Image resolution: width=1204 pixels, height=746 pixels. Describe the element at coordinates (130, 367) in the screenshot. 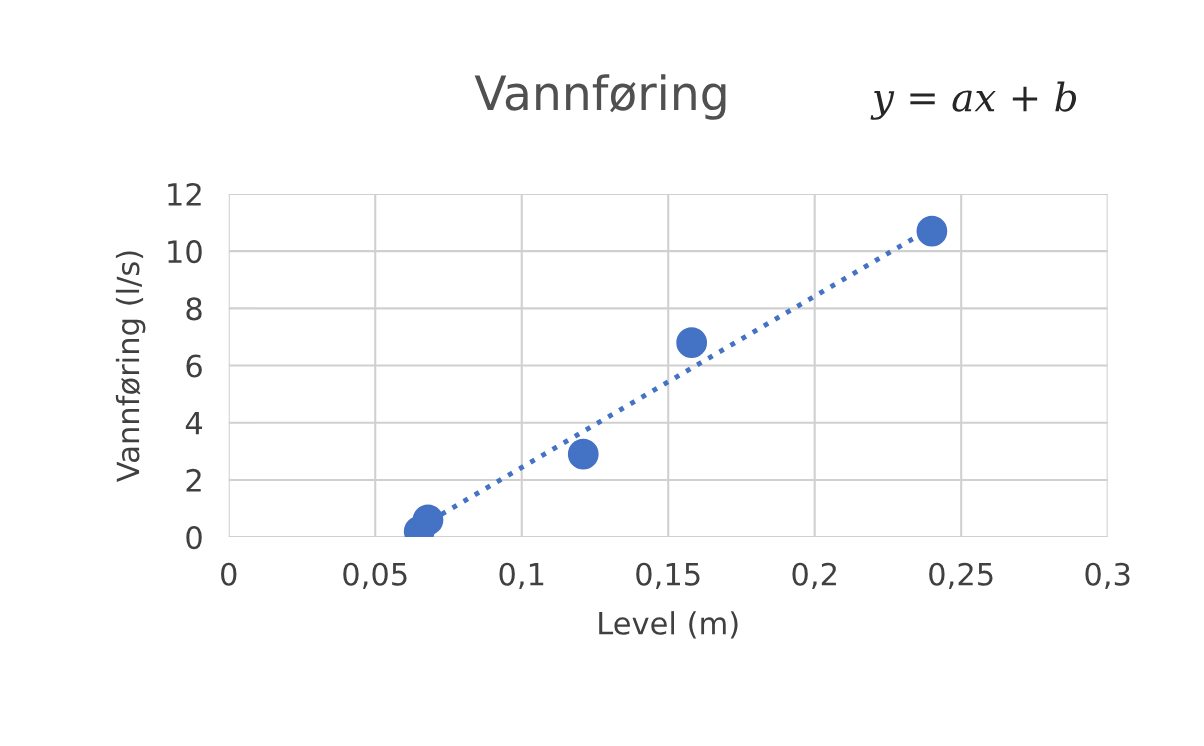

I see `y-axis-title: Vannføring (l/s)` at that location.